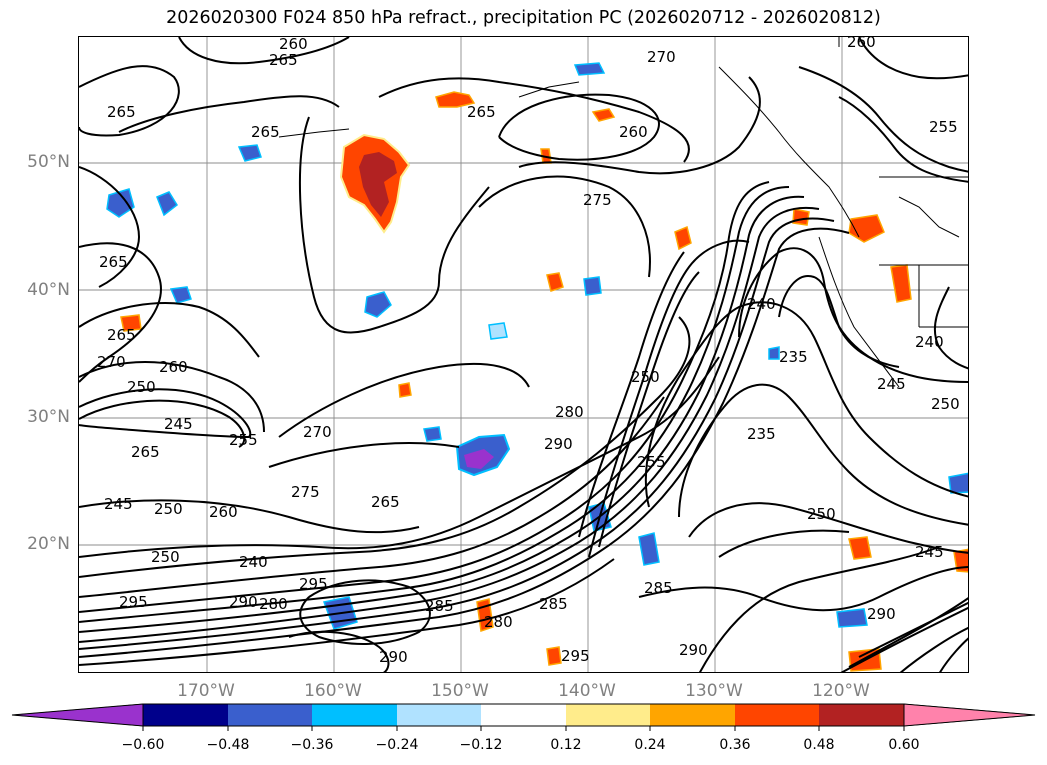 This screenshot has height=765, width=1047. What do you see at coordinates (48, 290) in the screenshot?
I see `lat-label-40n: 40°N` at bounding box center [48, 290].